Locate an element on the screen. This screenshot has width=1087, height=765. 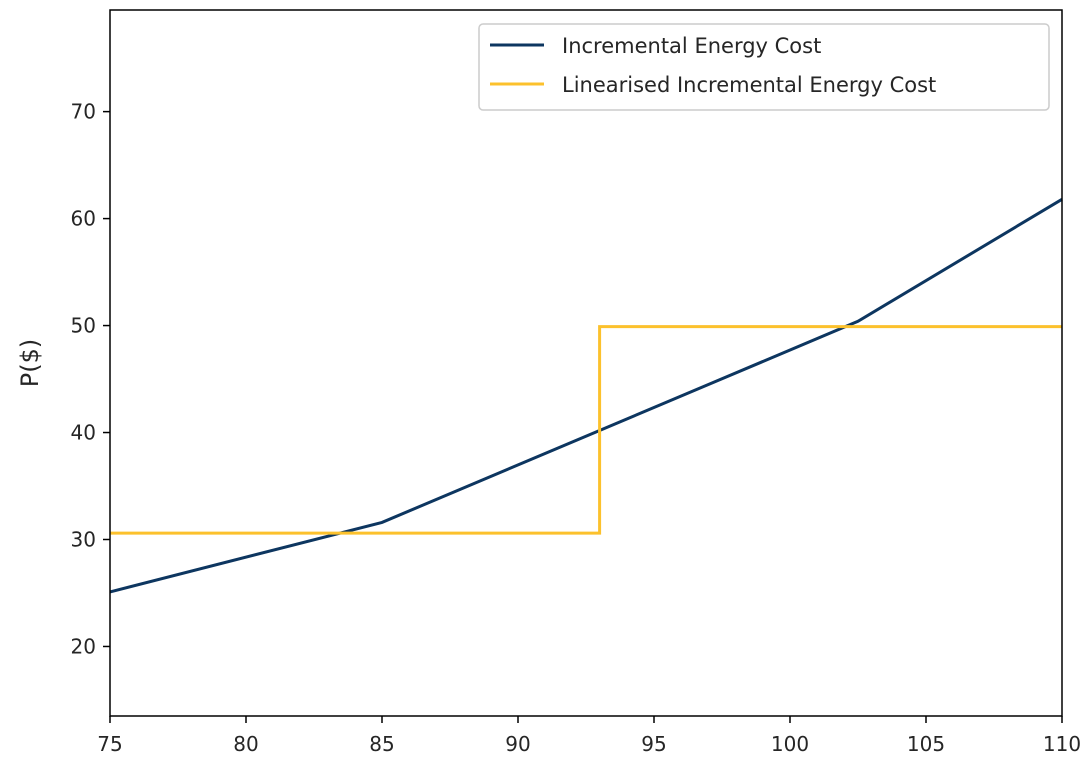
x-tick-label: 110 is located at coordinates (1062, 744).